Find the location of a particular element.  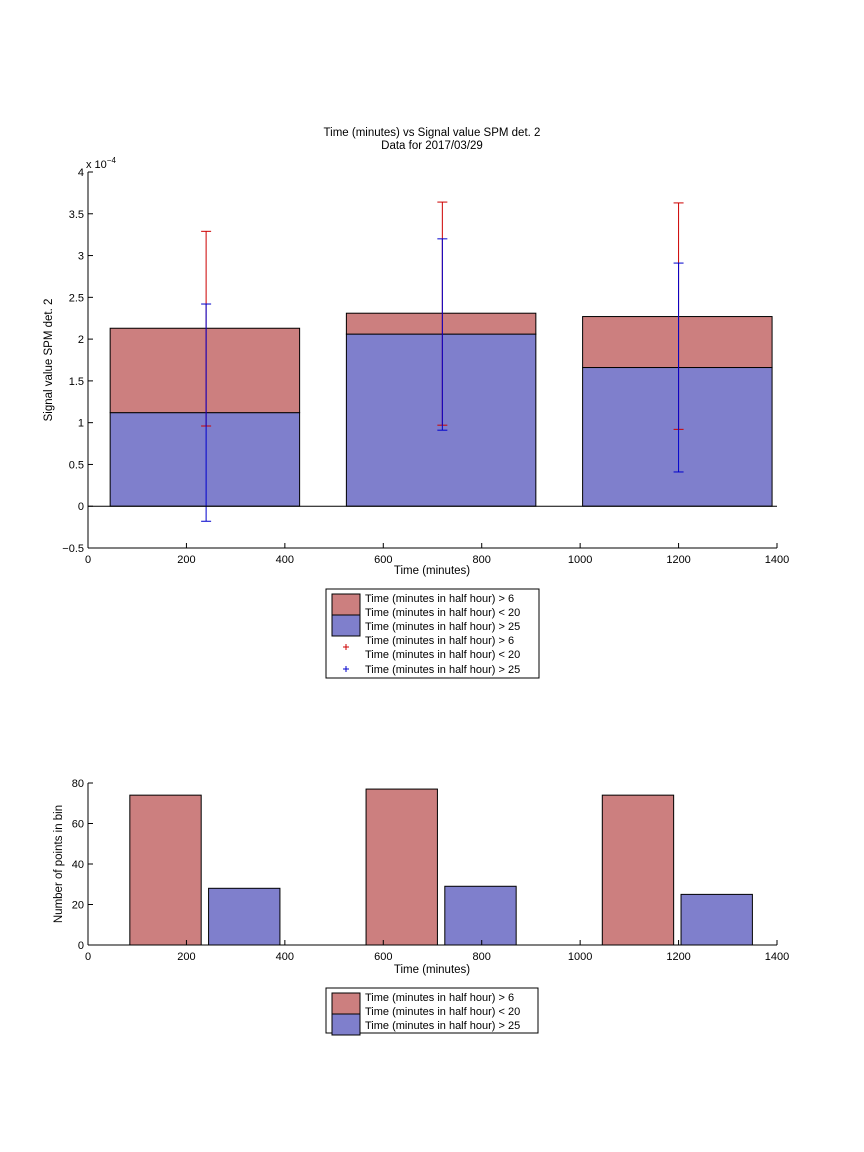

y-tick-label: 80 is located at coordinates (78, 784).